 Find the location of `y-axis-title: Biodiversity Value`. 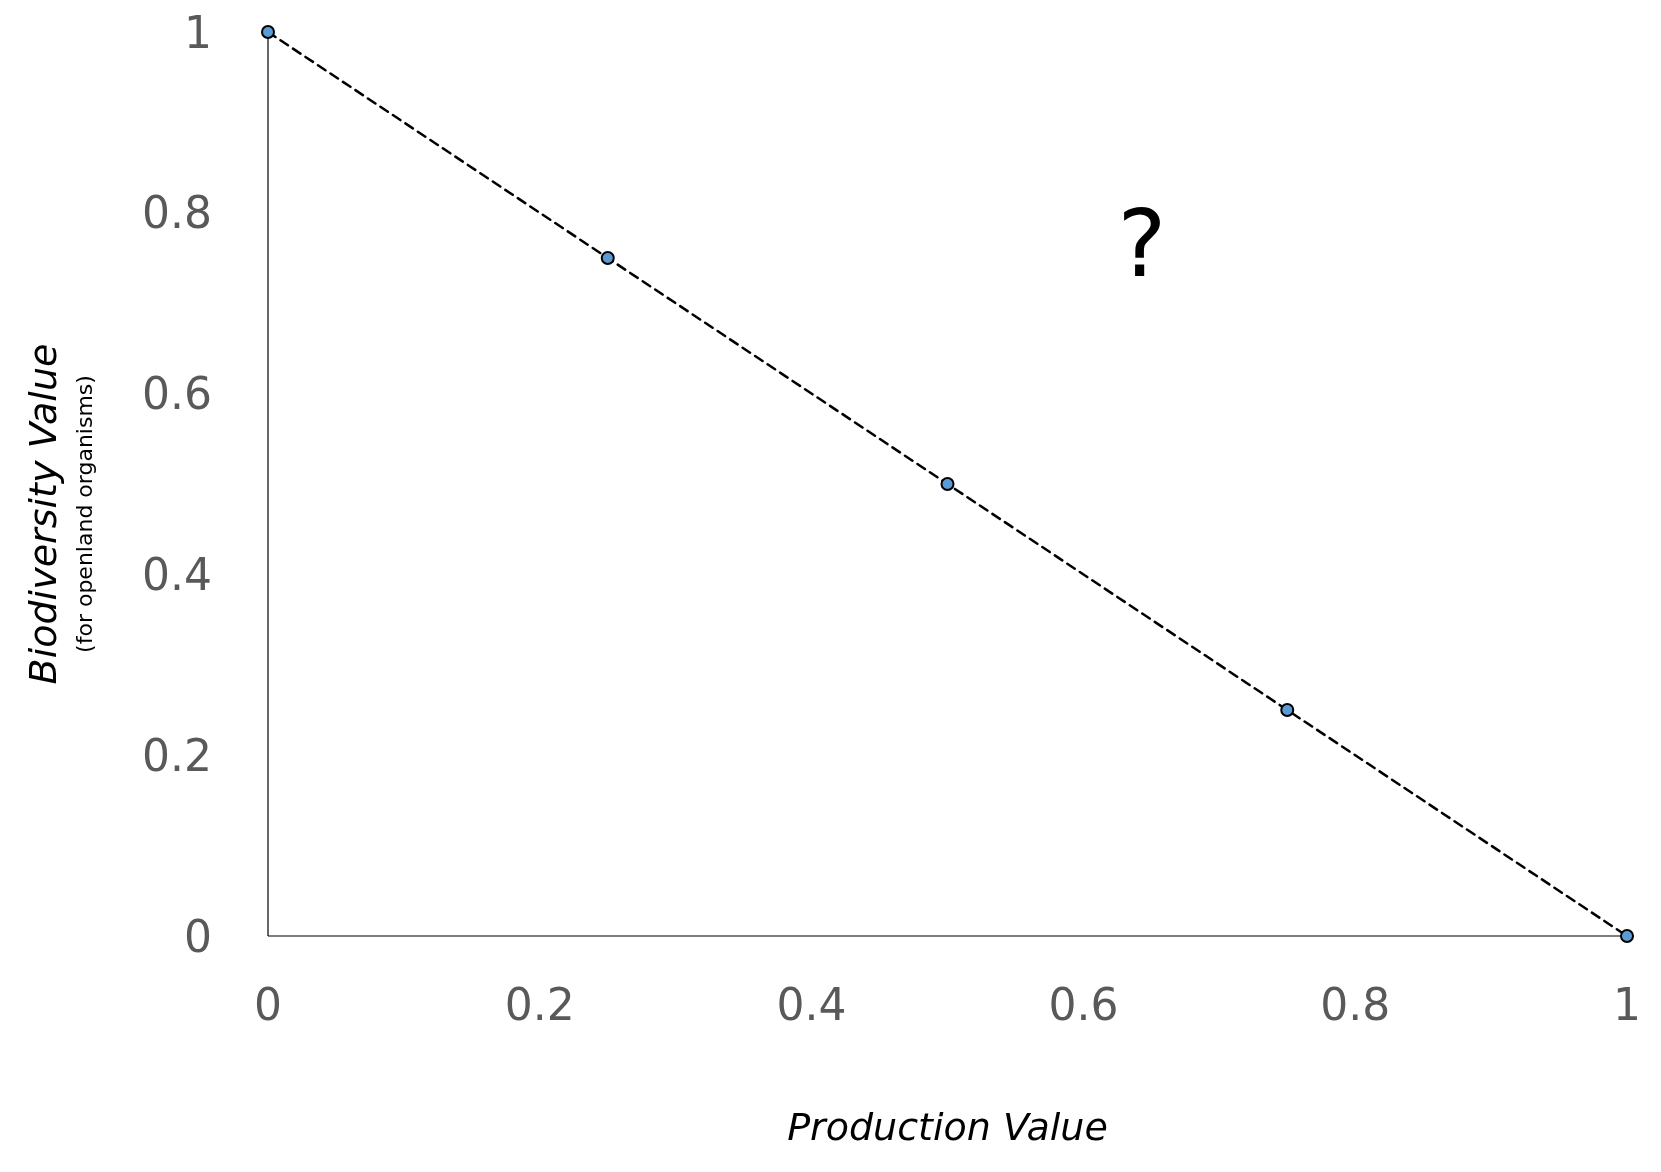

y-axis-title: Biodiversity Value is located at coordinates (43, 514).